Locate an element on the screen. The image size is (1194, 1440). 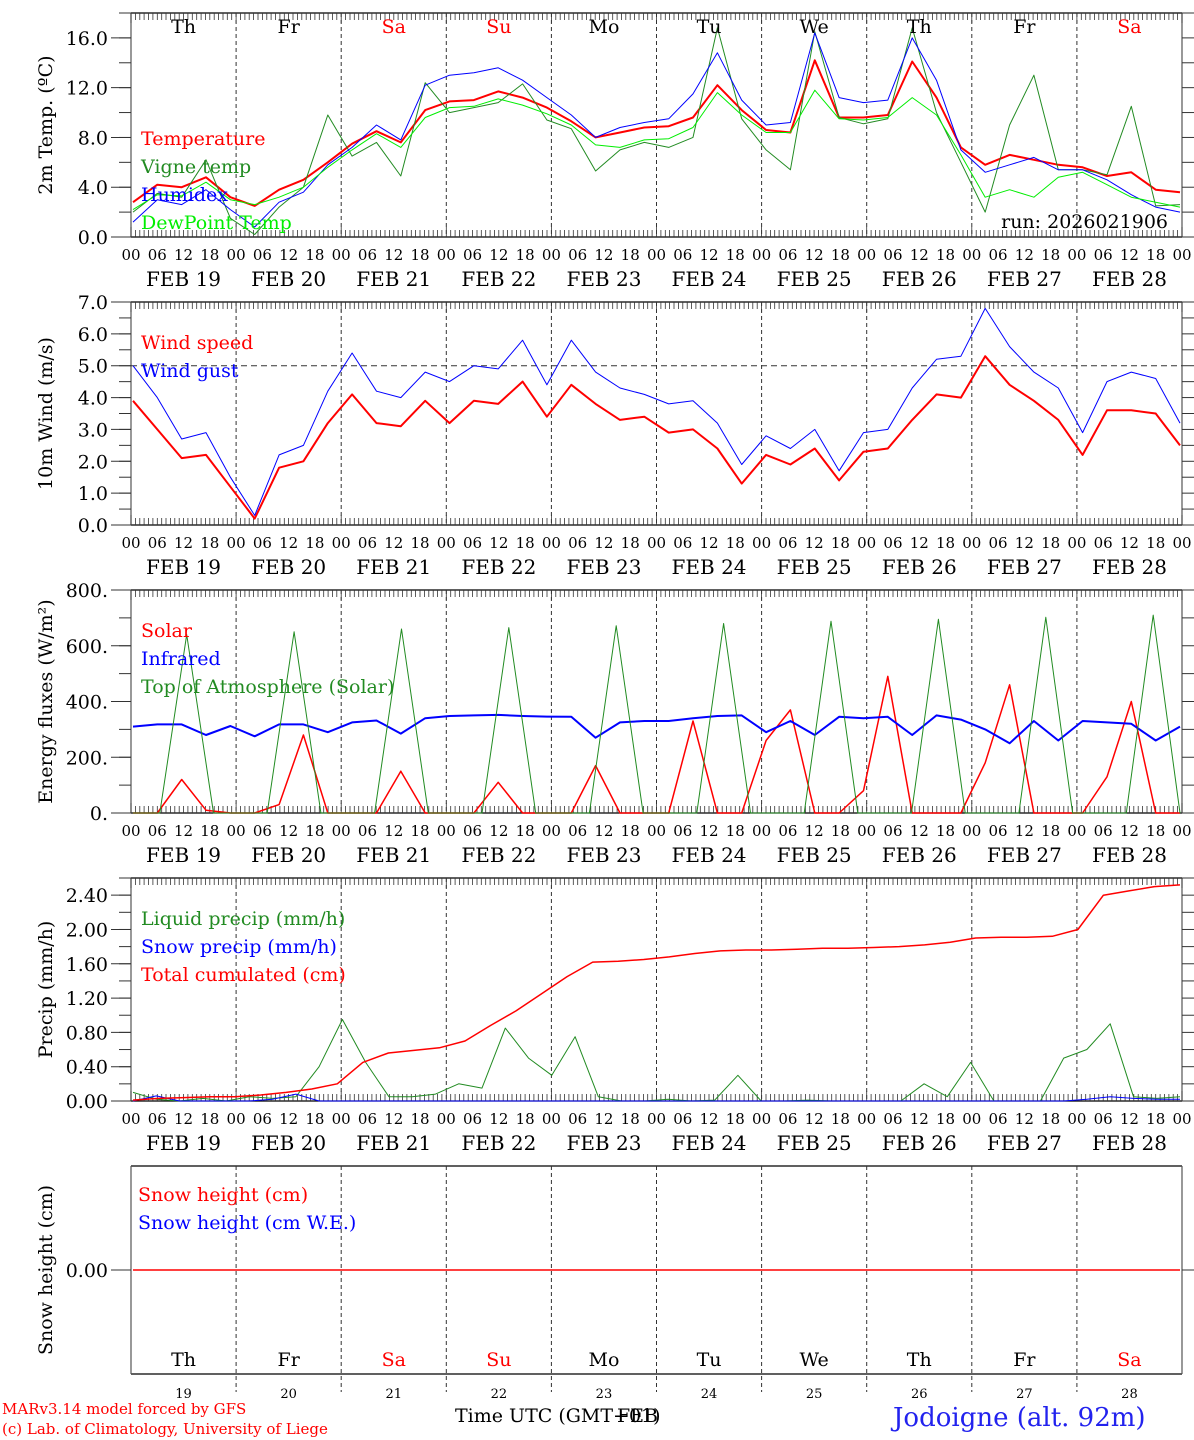
x-axis-title-text: Time UTC (GMT+01) is located at coordinates (558, 1416).